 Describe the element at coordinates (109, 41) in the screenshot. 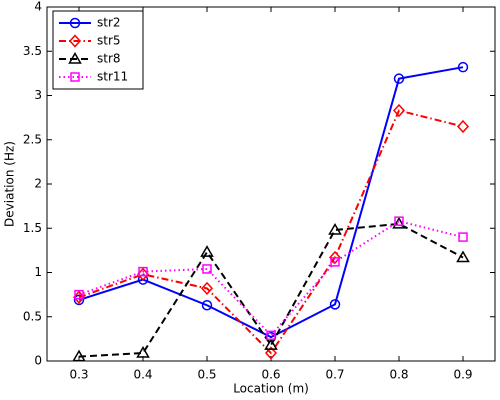

I see `legend-label: str5` at that location.